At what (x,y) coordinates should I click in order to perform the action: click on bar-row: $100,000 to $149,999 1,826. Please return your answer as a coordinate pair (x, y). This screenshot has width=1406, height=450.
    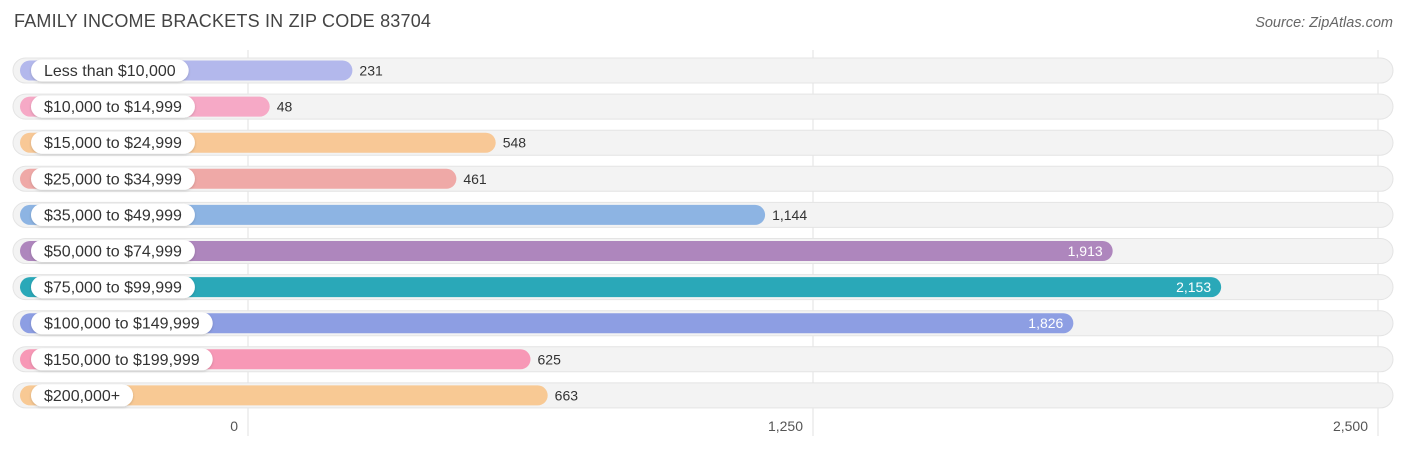
    Looking at the image, I should click on (703, 323).